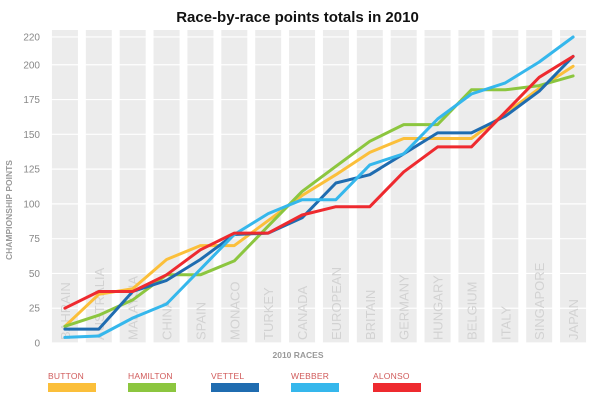 The width and height of the screenshot is (595, 400). I want to click on x-tick-label: BAHRAIN, so click(65, 311).